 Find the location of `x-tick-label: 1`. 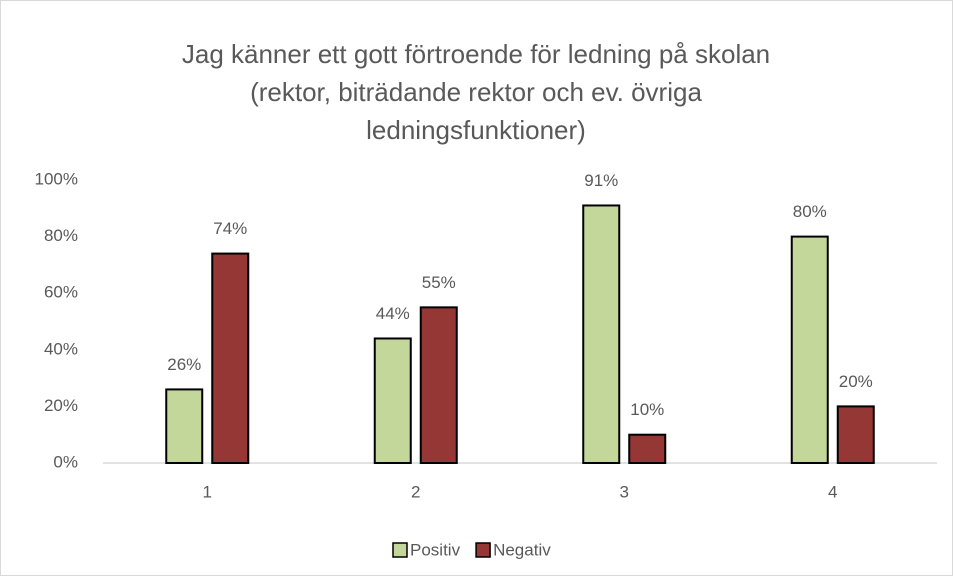

x-tick-label: 1 is located at coordinates (207, 491).